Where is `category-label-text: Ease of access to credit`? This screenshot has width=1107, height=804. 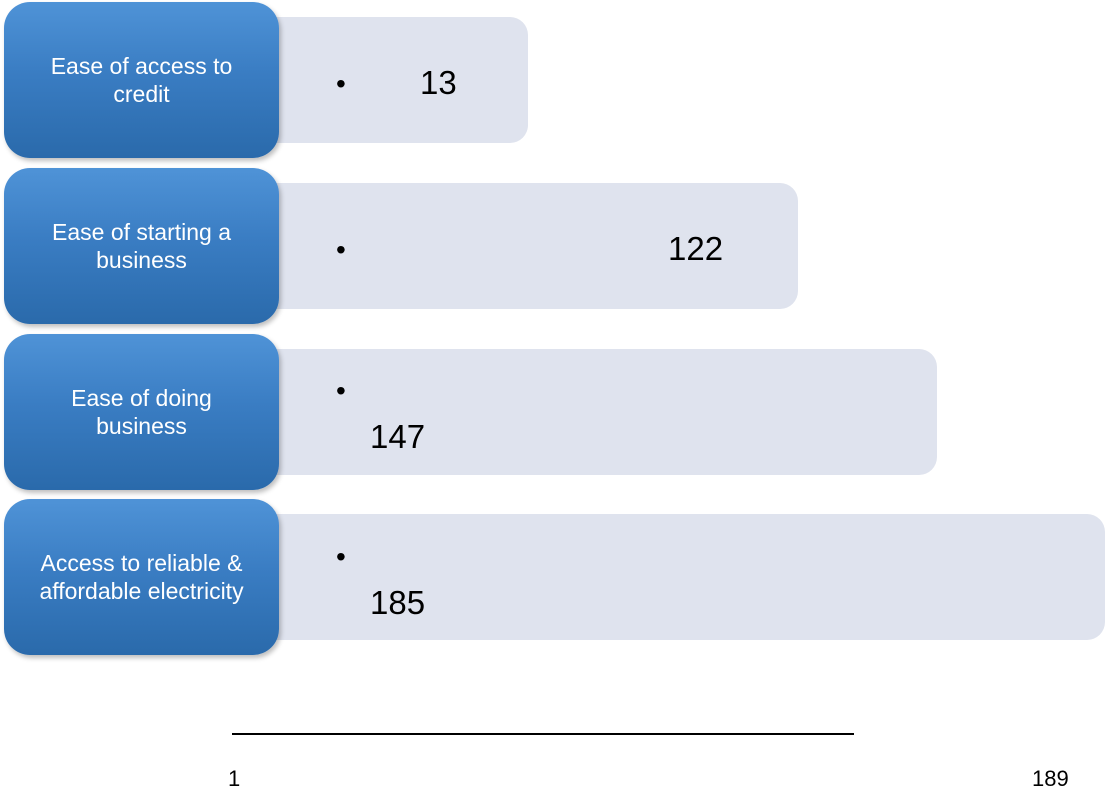 category-label-text: Ease of access to credit is located at coordinates (141, 80).